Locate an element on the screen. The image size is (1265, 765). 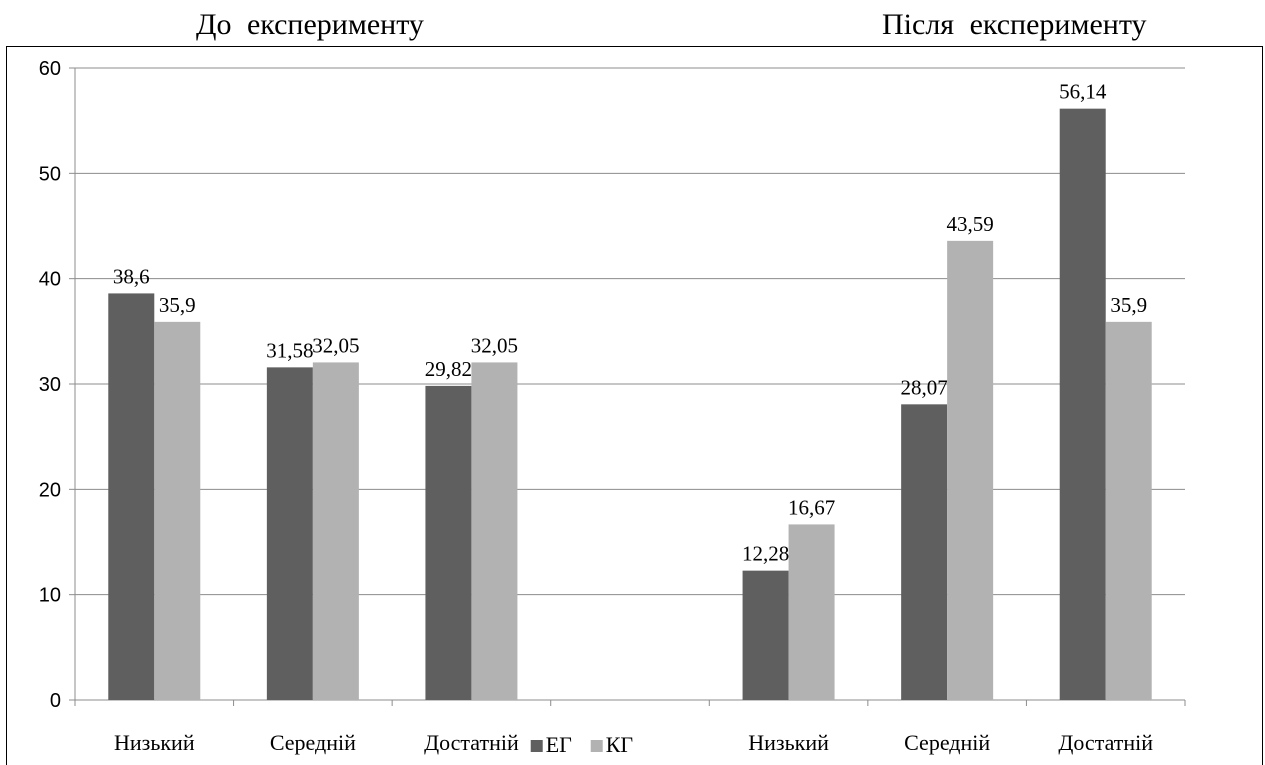
y-tick-label: 0 is located at coordinates (55, 701).